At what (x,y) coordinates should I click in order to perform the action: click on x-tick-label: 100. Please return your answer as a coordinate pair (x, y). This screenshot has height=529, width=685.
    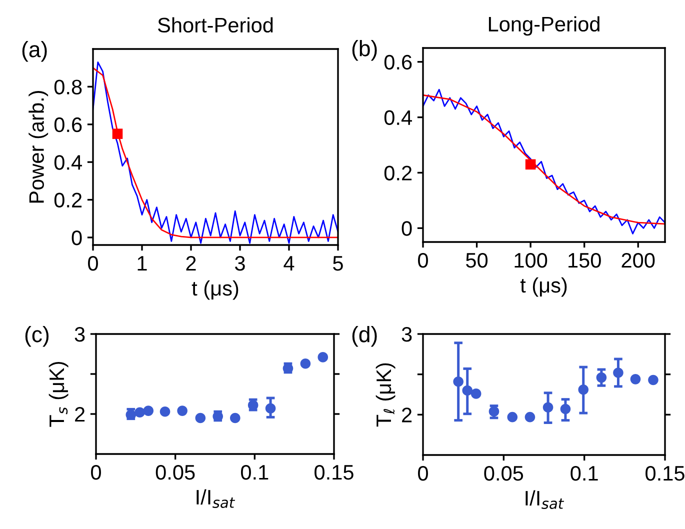
    Looking at the image, I should click on (531, 260).